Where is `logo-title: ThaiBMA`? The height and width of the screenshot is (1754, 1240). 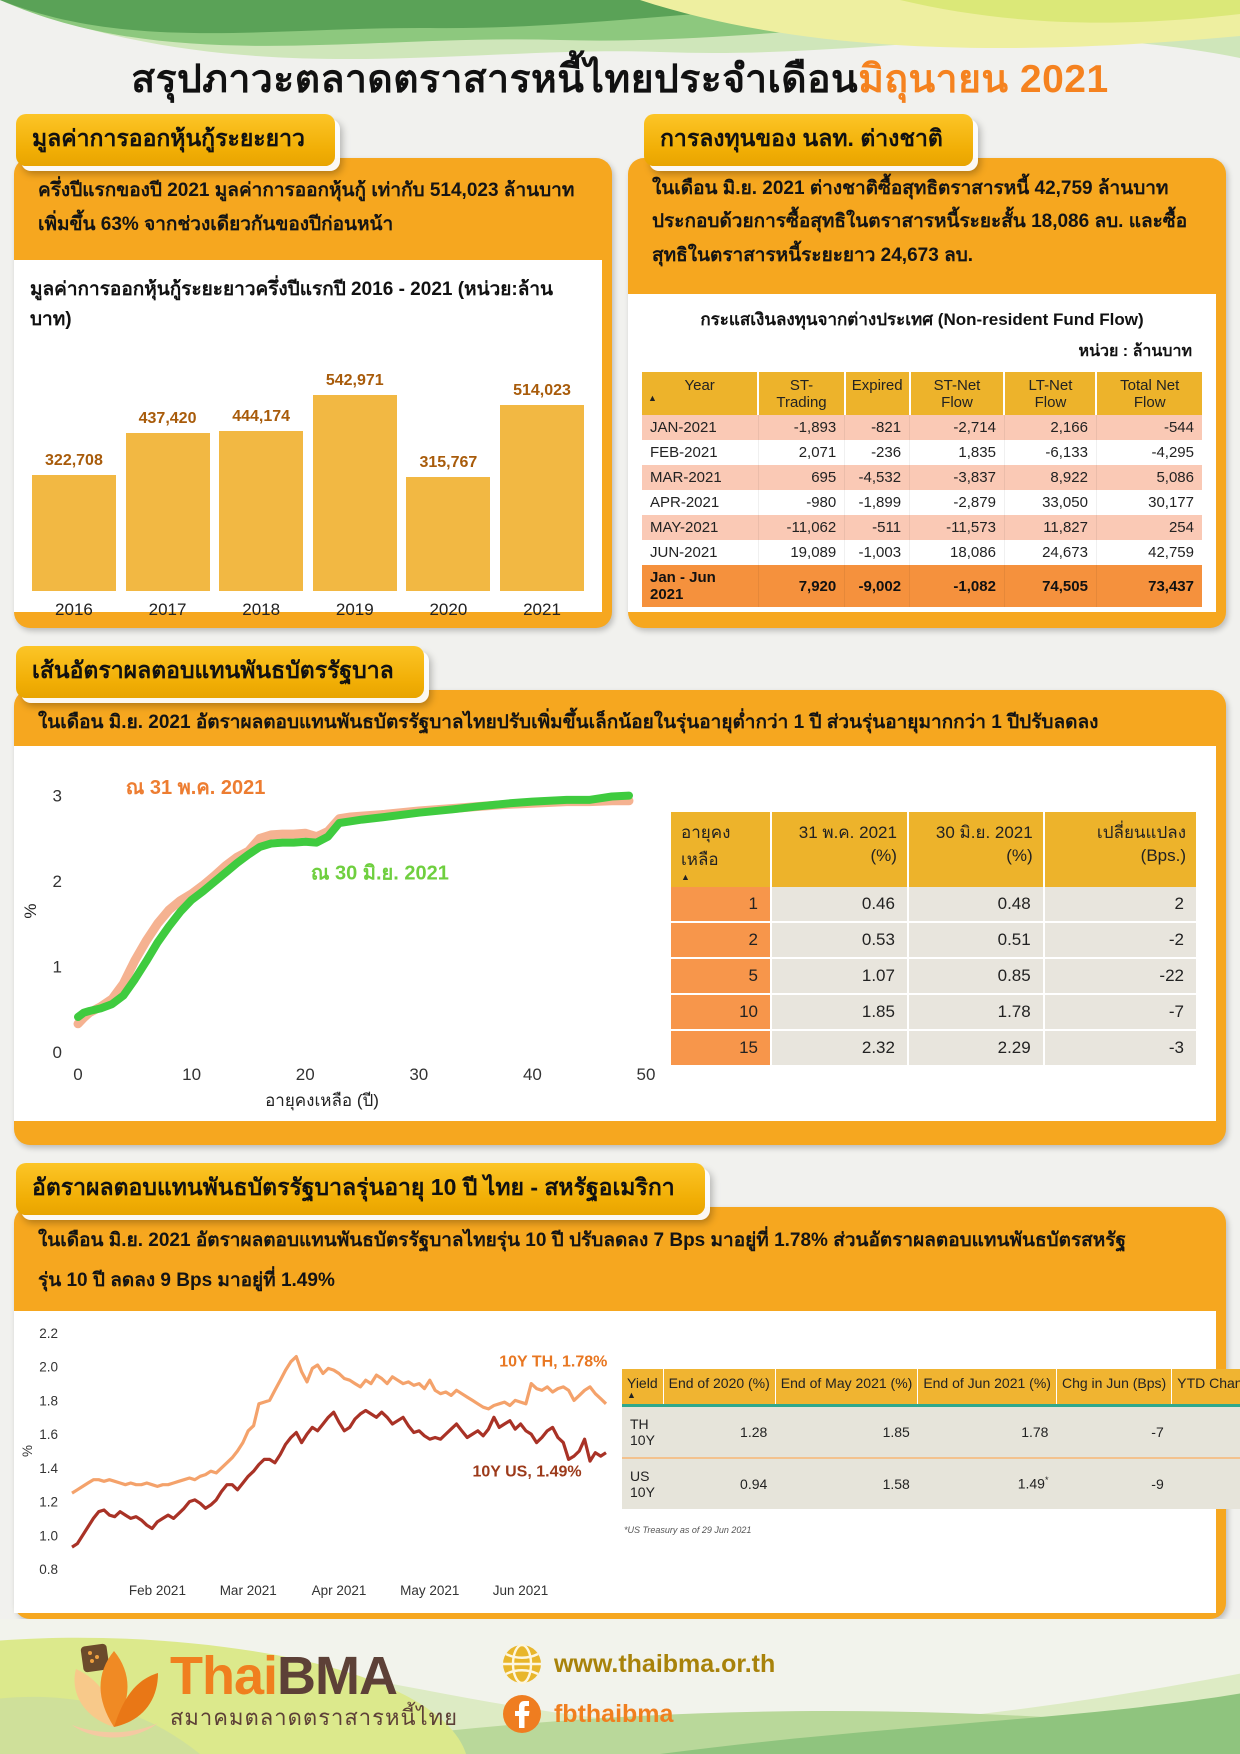
logo-title: ThaiBMA is located at coordinates (284, 1676).